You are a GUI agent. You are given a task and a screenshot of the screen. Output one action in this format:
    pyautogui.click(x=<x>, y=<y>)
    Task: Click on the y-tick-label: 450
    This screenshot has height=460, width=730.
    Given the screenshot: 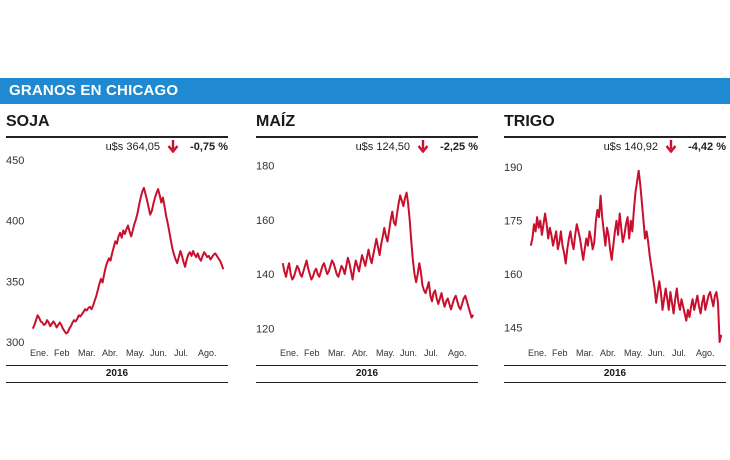 What is the action you would take?
    pyautogui.click(x=15, y=161)
    